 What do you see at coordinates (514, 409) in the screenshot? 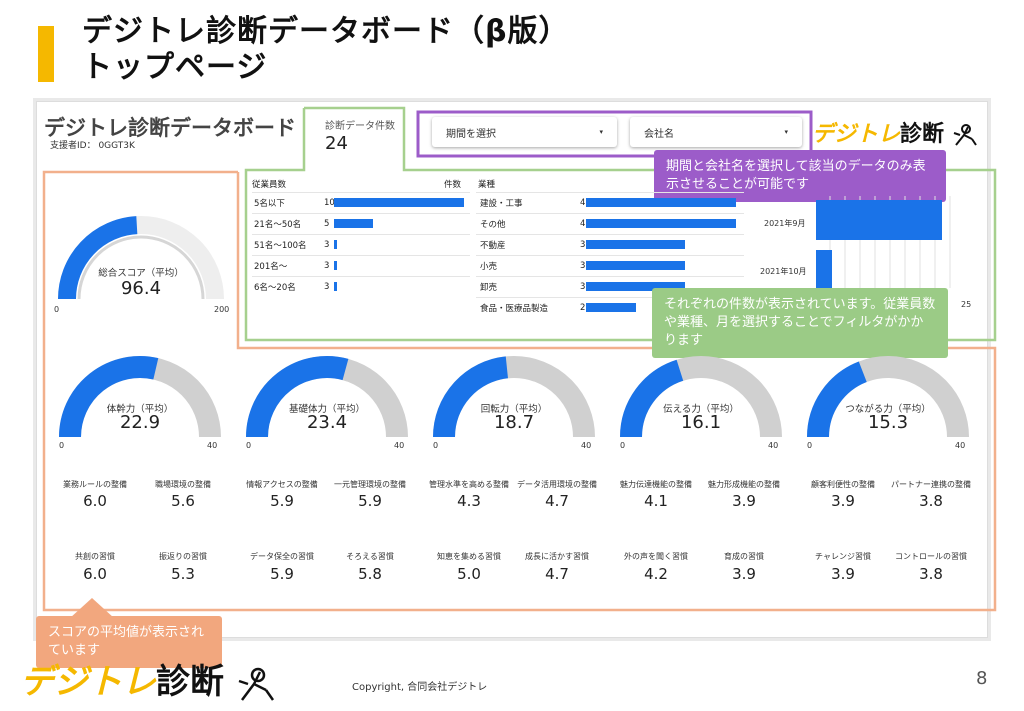
I see `category-label: 回転力（平均）` at bounding box center [514, 409].